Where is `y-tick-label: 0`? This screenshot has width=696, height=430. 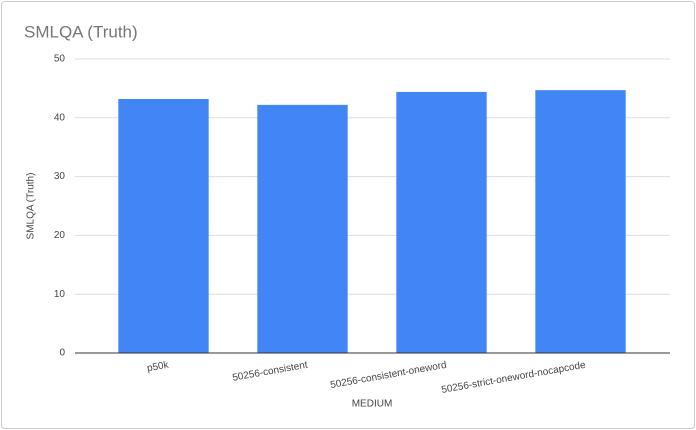
y-tick-label: 0 is located at coordinates (62, 353).